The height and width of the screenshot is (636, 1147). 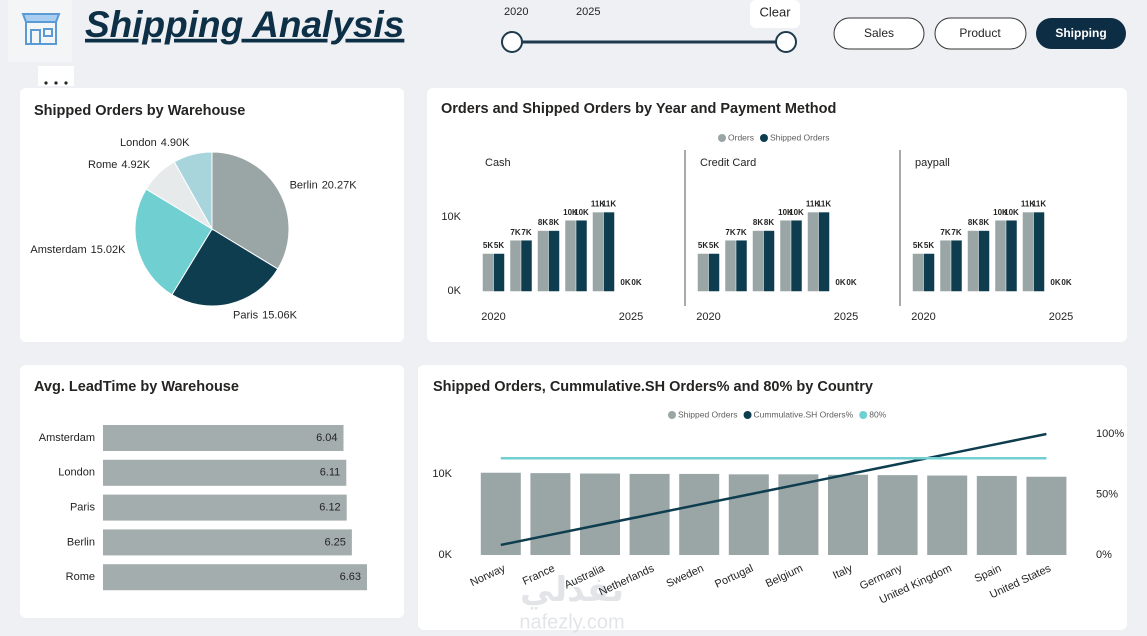 I want to click on nav-label: Product, so click(x=980, y=33).